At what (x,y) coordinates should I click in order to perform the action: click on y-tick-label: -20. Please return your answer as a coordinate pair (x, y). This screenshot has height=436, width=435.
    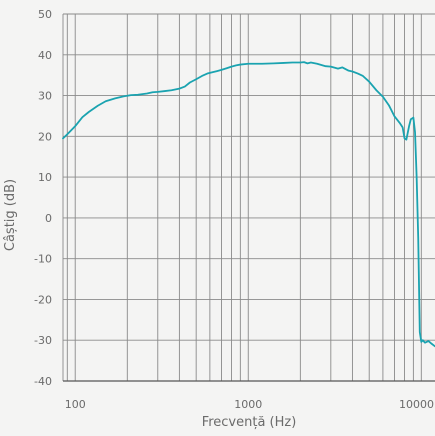
    Looking at the image, I should click on (43, 299).